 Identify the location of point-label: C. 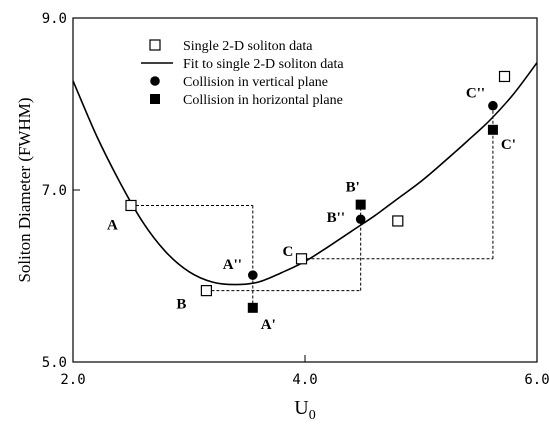
(288, 252).